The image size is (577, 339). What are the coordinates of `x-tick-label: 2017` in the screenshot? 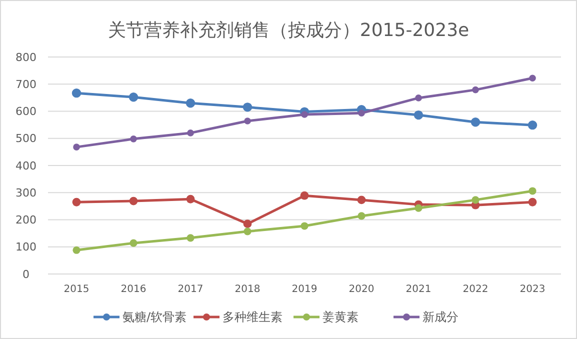 It's located at (191, 289).